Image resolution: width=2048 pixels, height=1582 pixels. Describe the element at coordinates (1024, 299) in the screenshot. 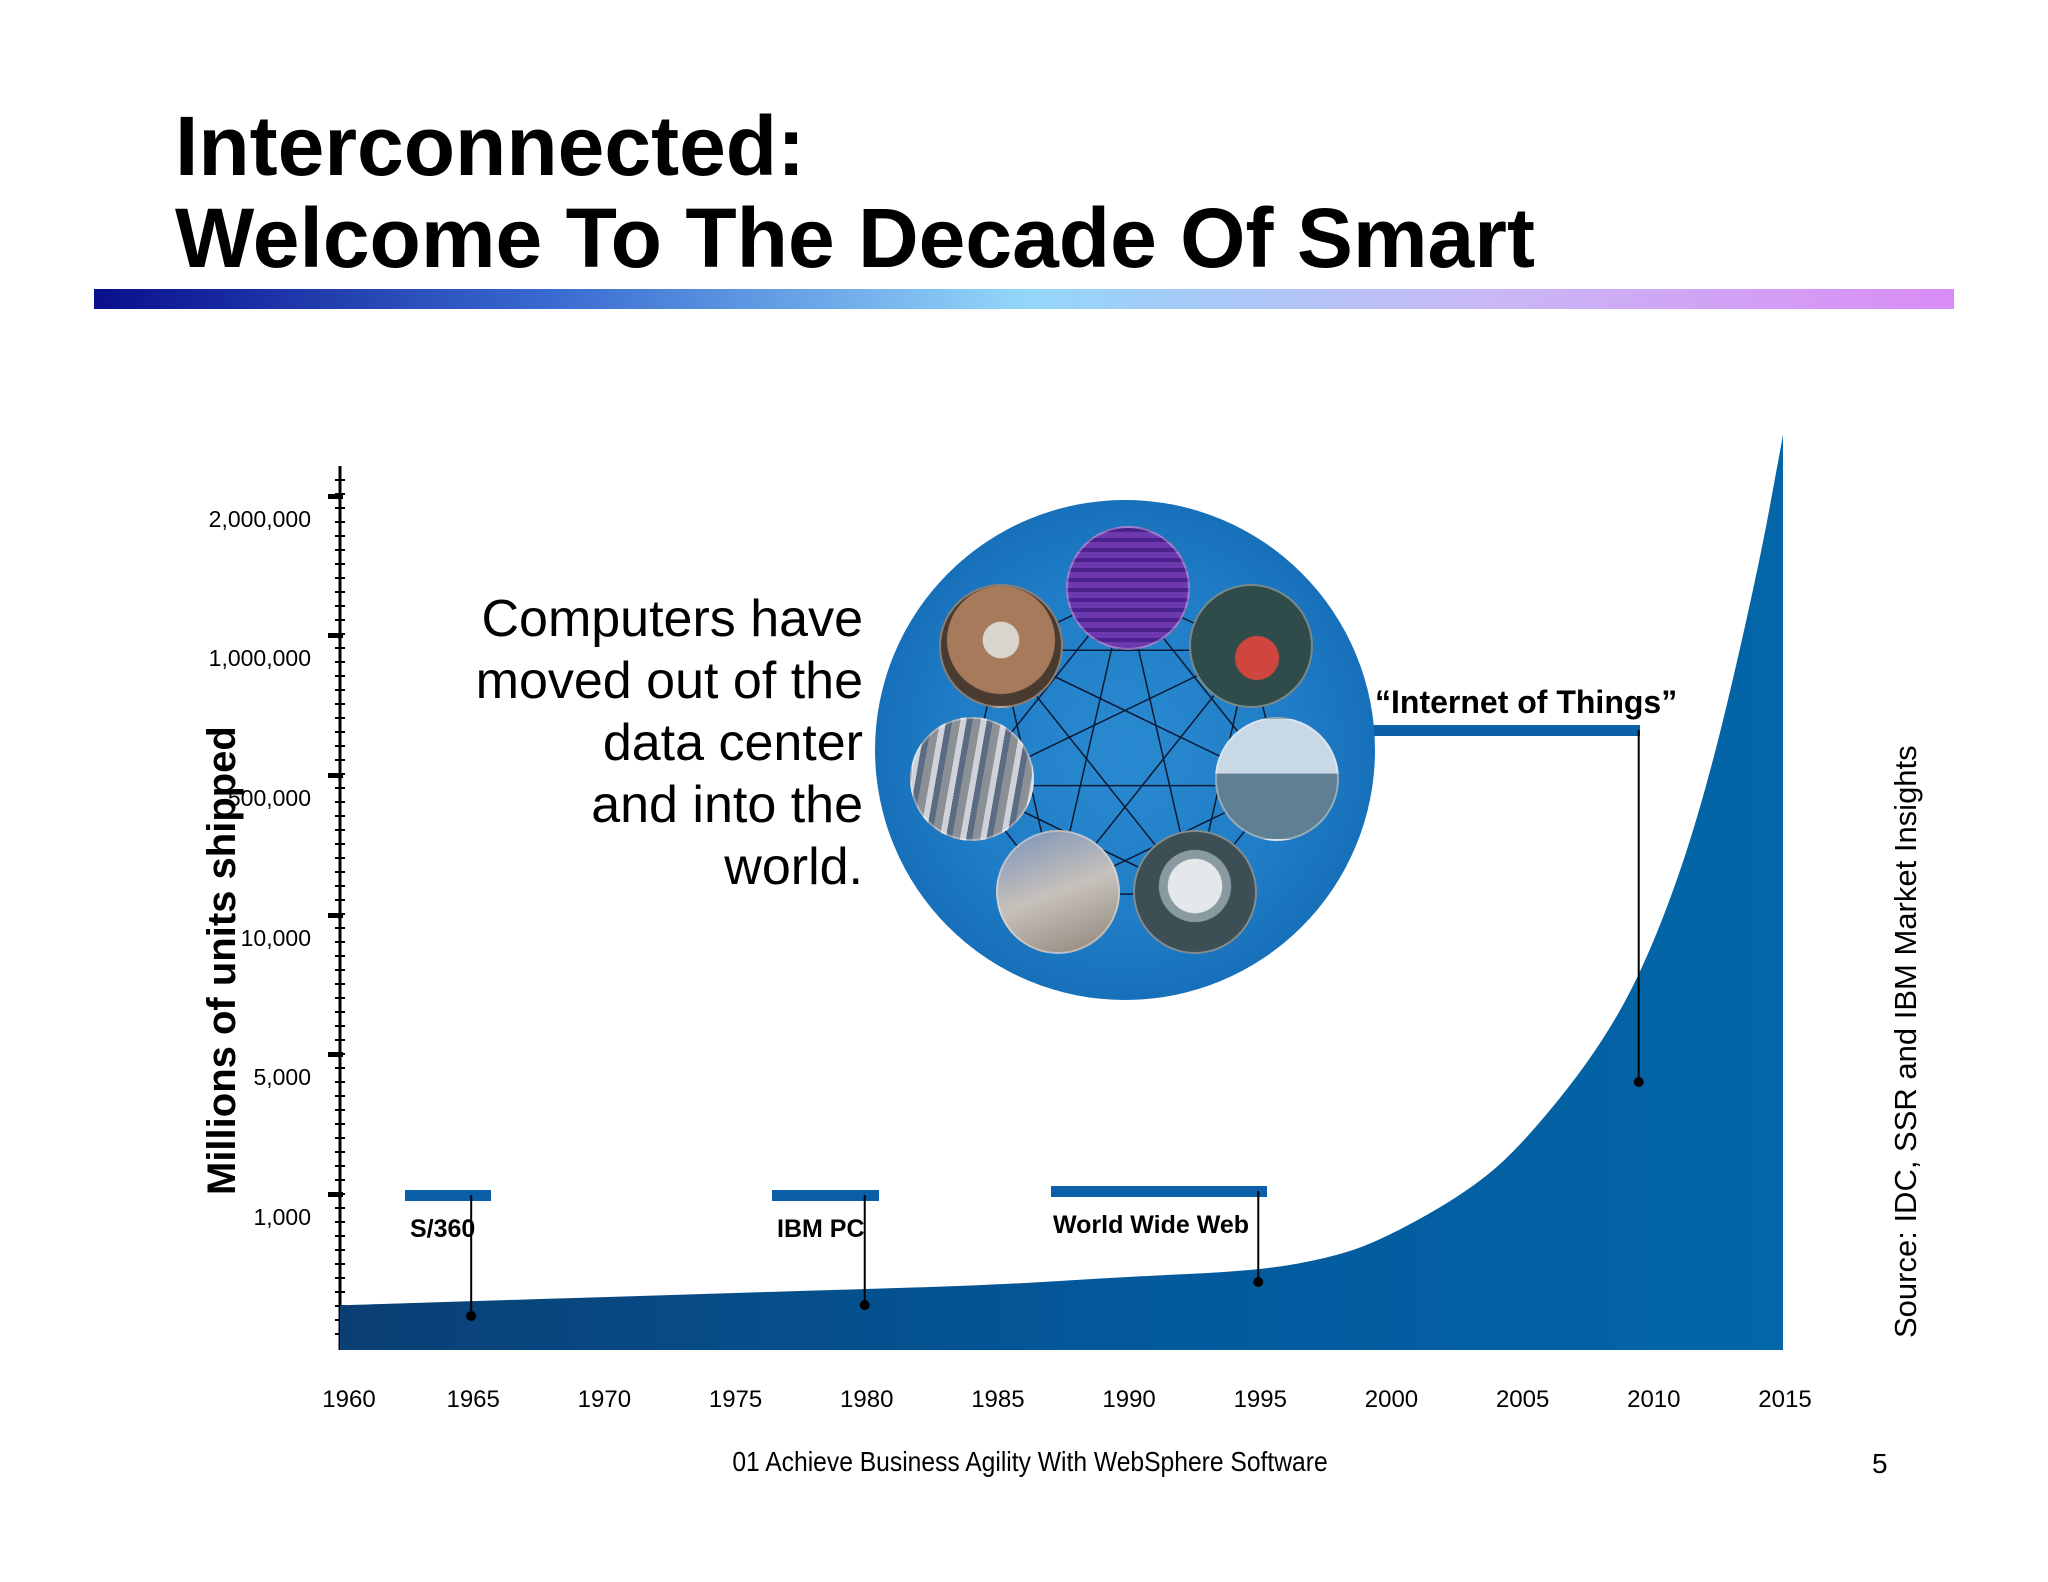

I see `title-gradient-bar` at that location.